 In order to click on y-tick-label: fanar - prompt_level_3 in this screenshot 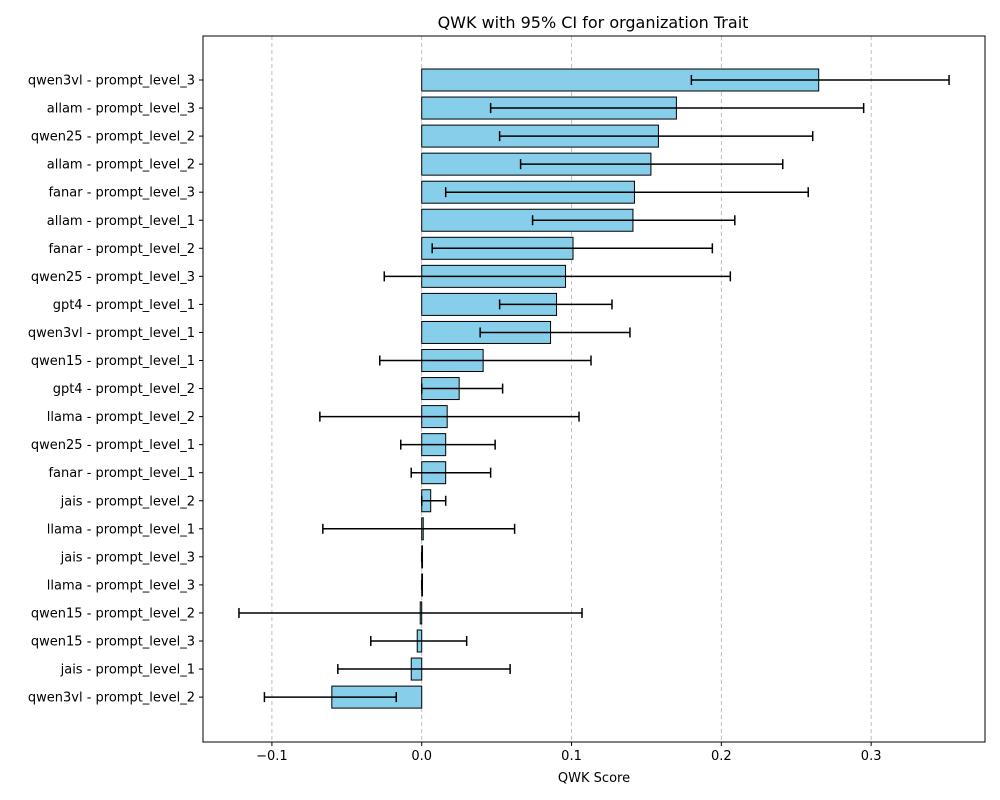, I will do `click(121, 193)`.